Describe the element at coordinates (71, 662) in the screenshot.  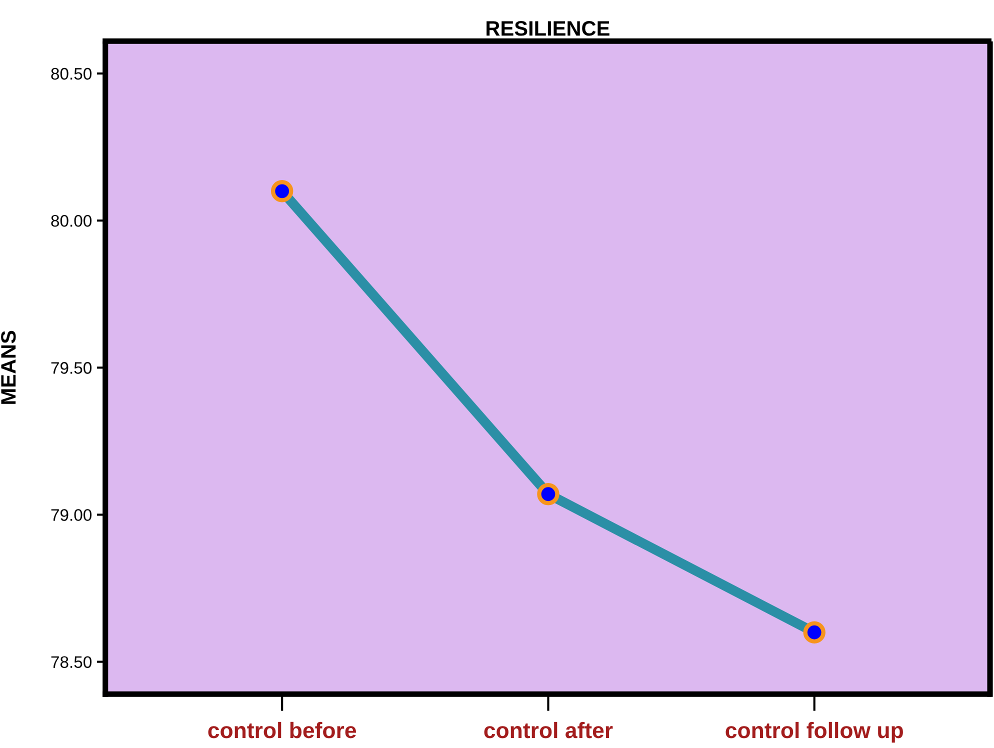
I see `y-tick-label: 78.50` at that location.